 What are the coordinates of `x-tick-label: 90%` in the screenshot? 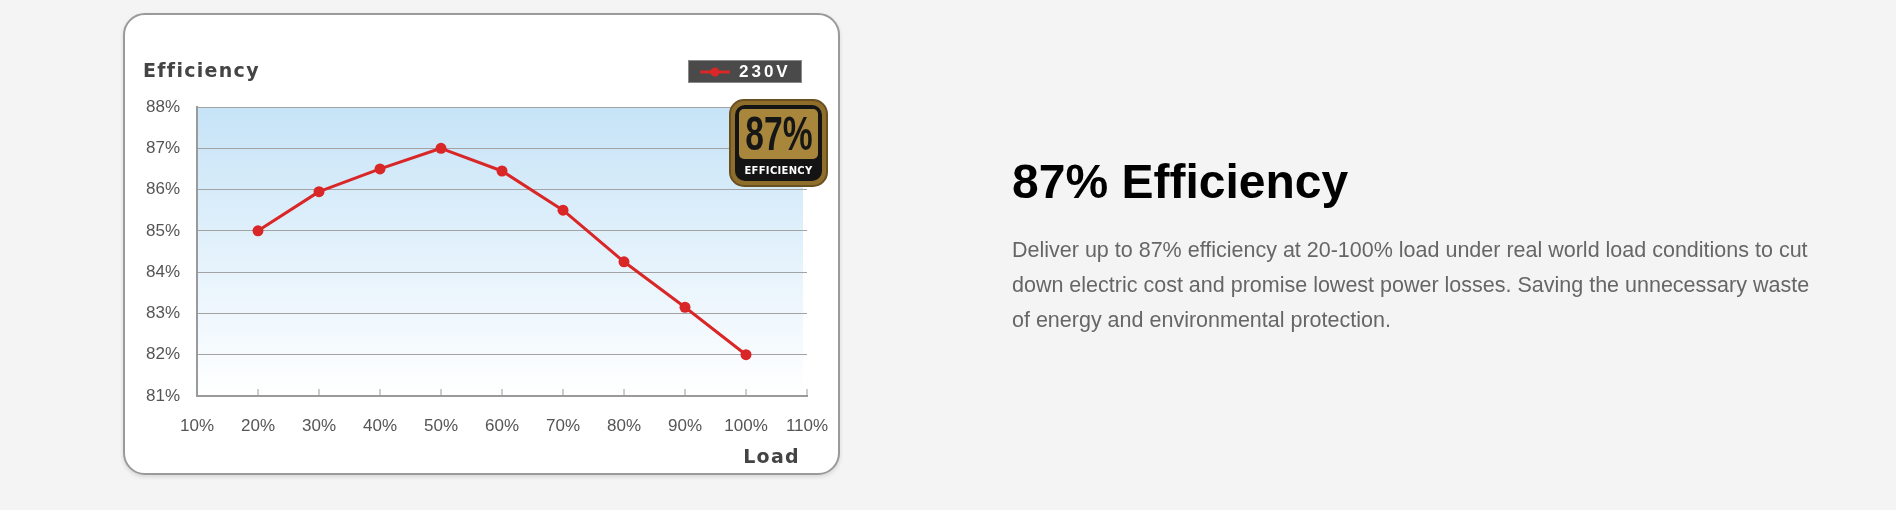 It's located at (685, 425).